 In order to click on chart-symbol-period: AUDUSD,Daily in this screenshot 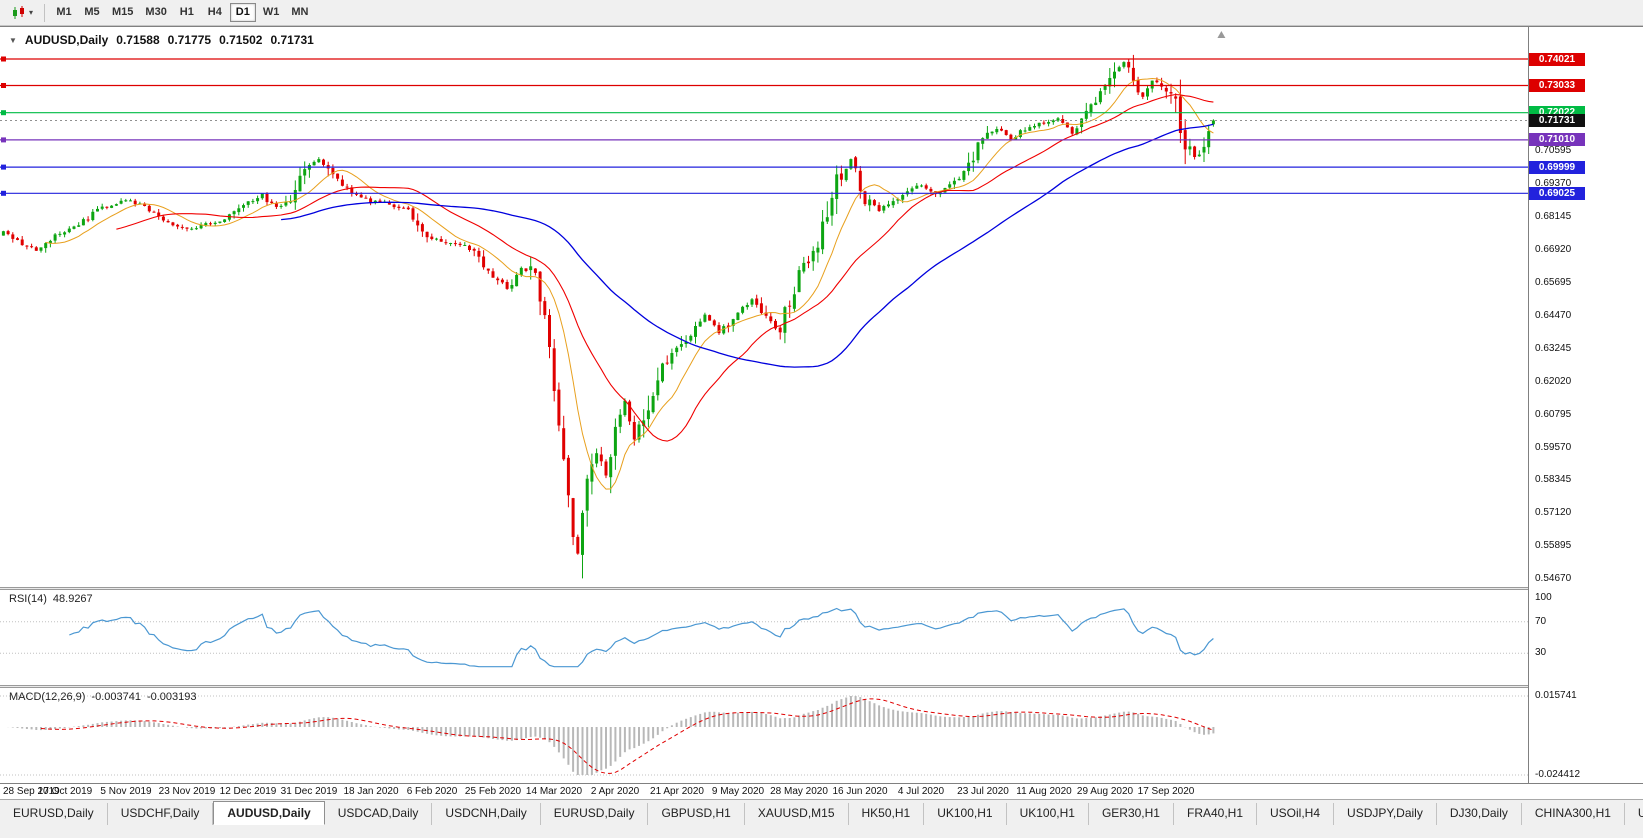, I will do `click(66, 40)`.